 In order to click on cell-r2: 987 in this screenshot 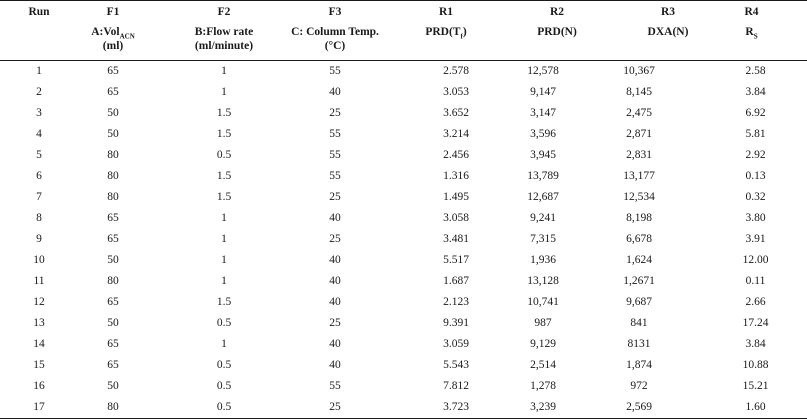, I will do `click(543, 323)`.